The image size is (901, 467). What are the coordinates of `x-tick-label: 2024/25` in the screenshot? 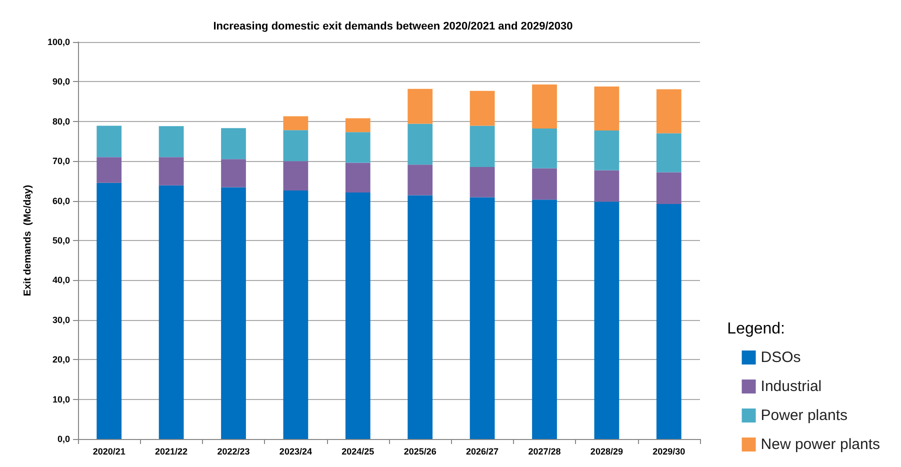 It's located at (358, 451).